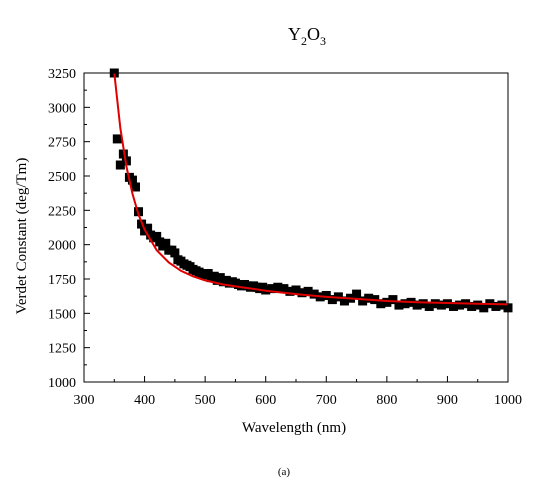 Image resolution: width=550 pixels, height=494 pixels. Describe the element at coordinates (144, 400) in the screenshot. I see `x-tick-label: 400` at that location.